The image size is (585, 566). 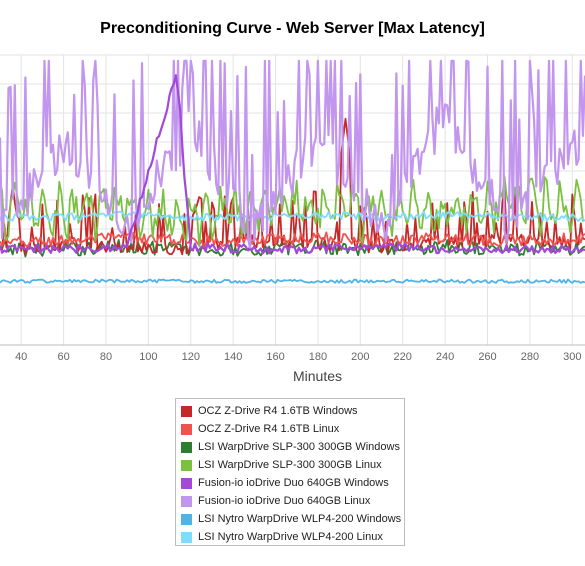 I want to click on x-tick-label: 60, so click(x=63, y=357).